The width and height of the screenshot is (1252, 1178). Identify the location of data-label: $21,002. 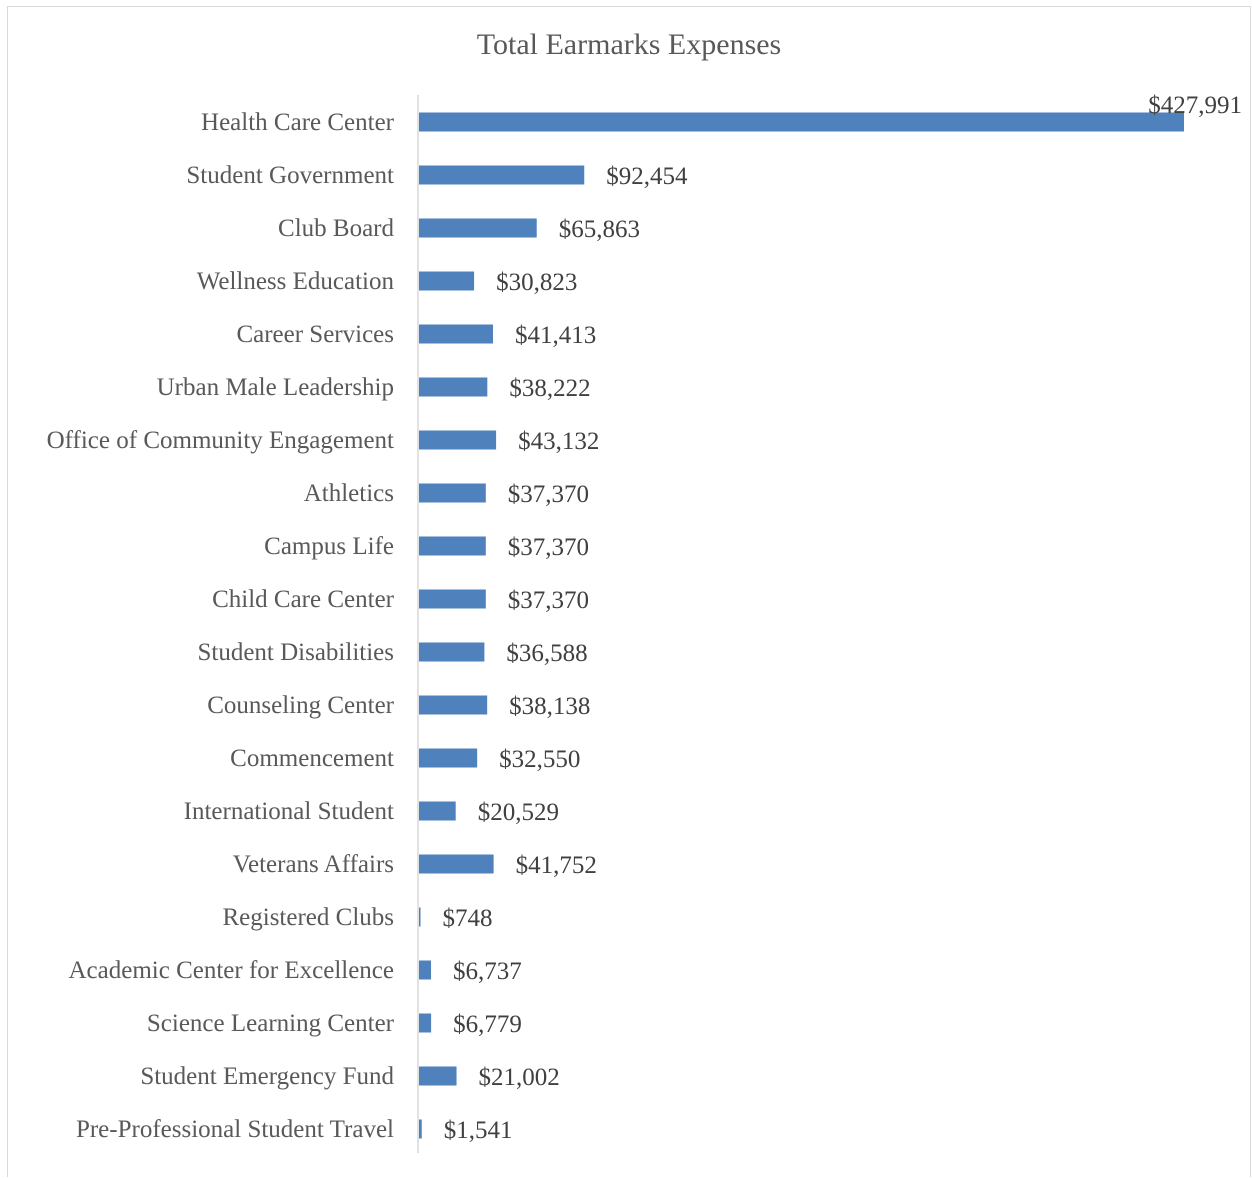
(519, 1077).